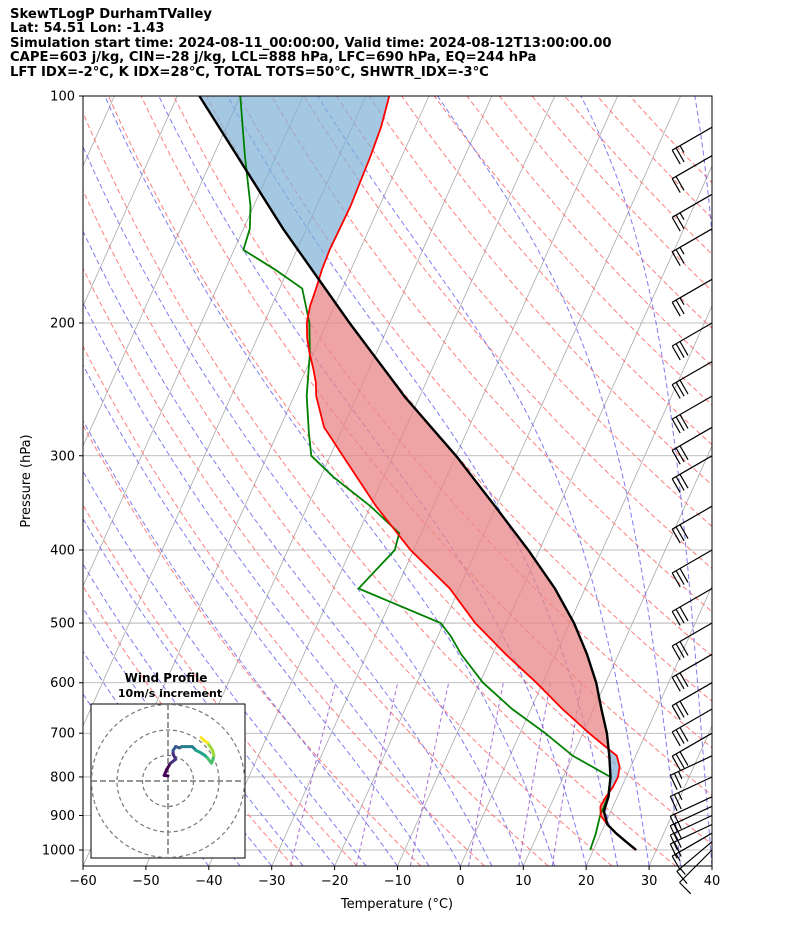  What do you see at coordinates (208, 881) in the screenshot?
I see `x-tick-label: −40` at bounding box center [208, 881].